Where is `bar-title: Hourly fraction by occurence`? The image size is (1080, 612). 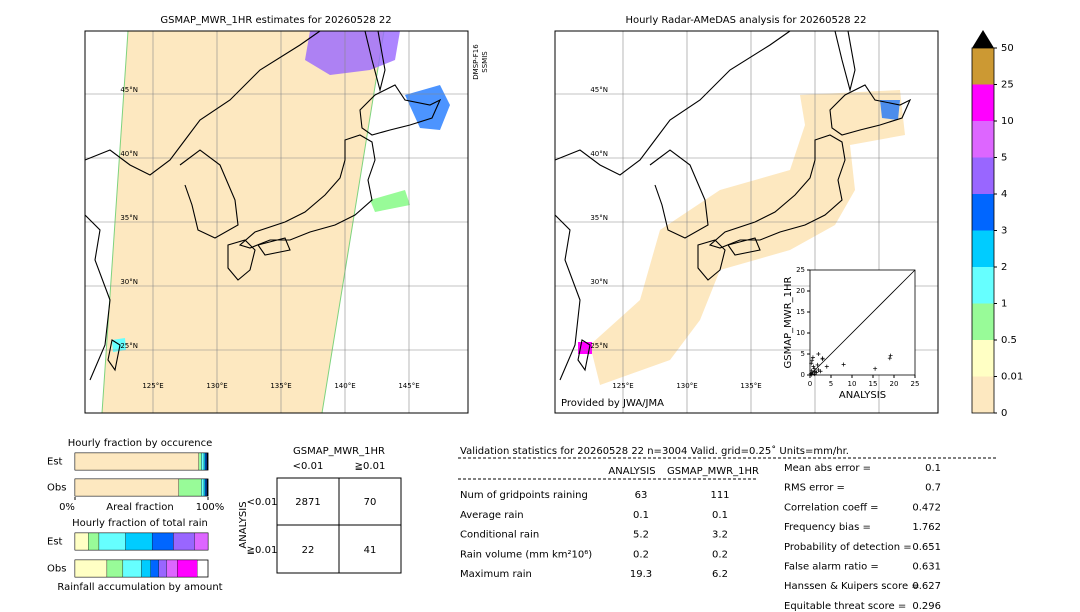 bar-title: Hourly fraction by occurence is located at coordinates (140, 443).